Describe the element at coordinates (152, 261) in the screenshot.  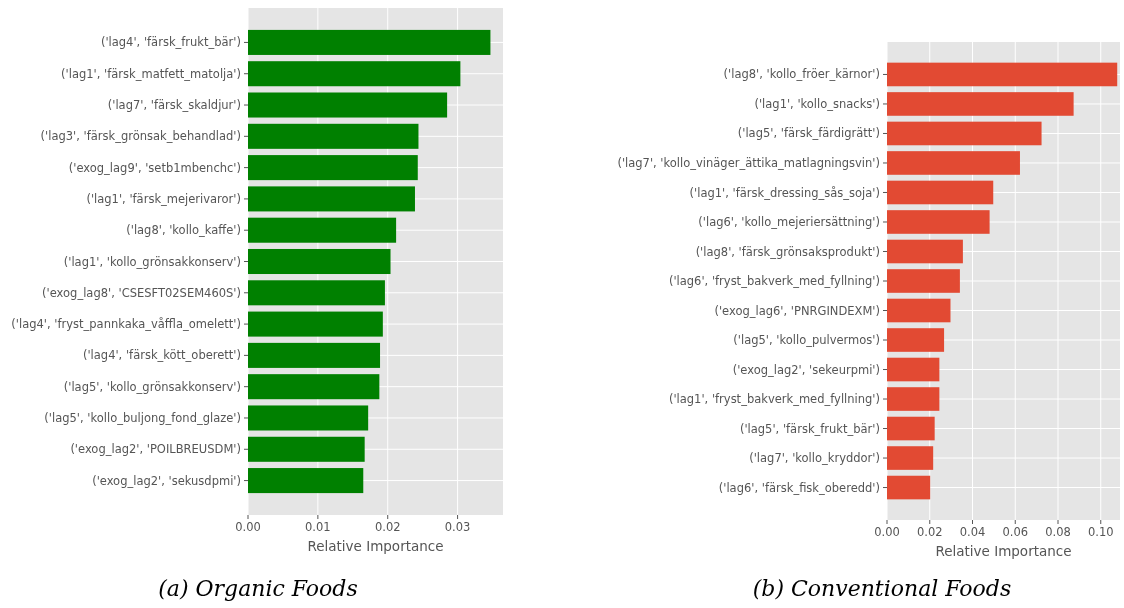
I see `y-tick-label: ('lag1', 'kollo_grönsakkonserv')` at that location.